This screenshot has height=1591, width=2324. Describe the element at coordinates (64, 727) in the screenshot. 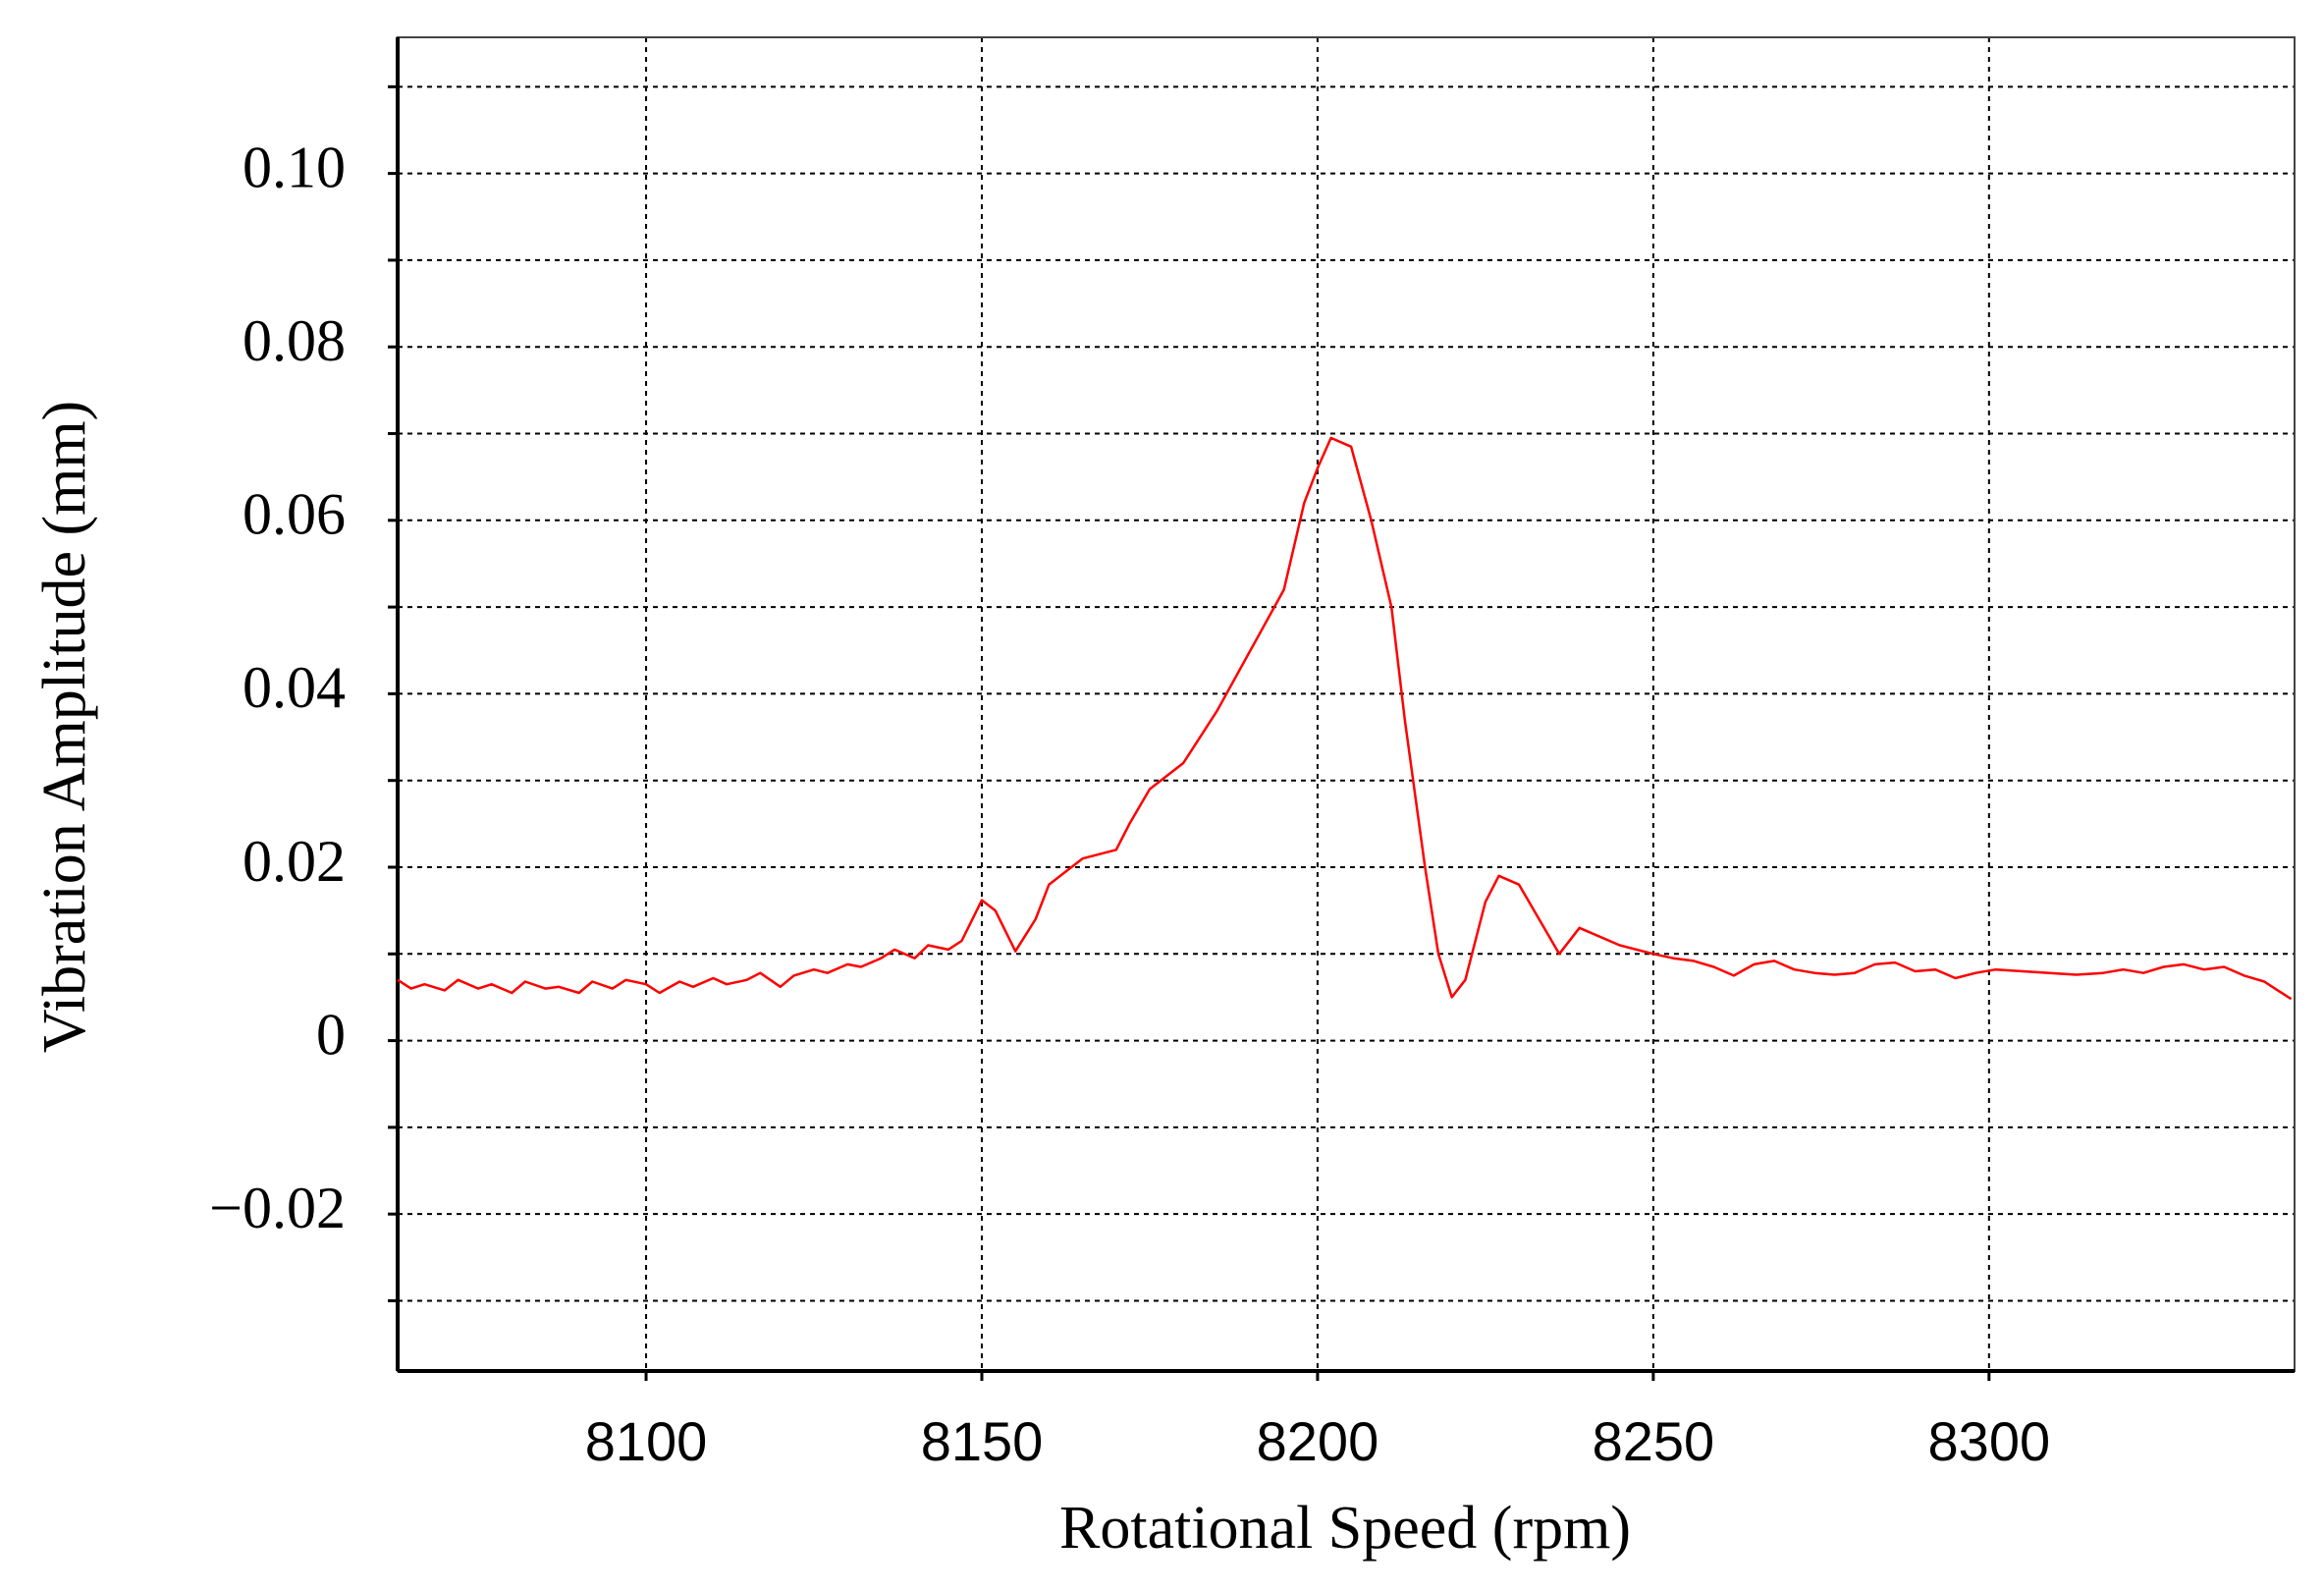

I see `y-axis-title: Vibration Amplitude (mm)` at that location.